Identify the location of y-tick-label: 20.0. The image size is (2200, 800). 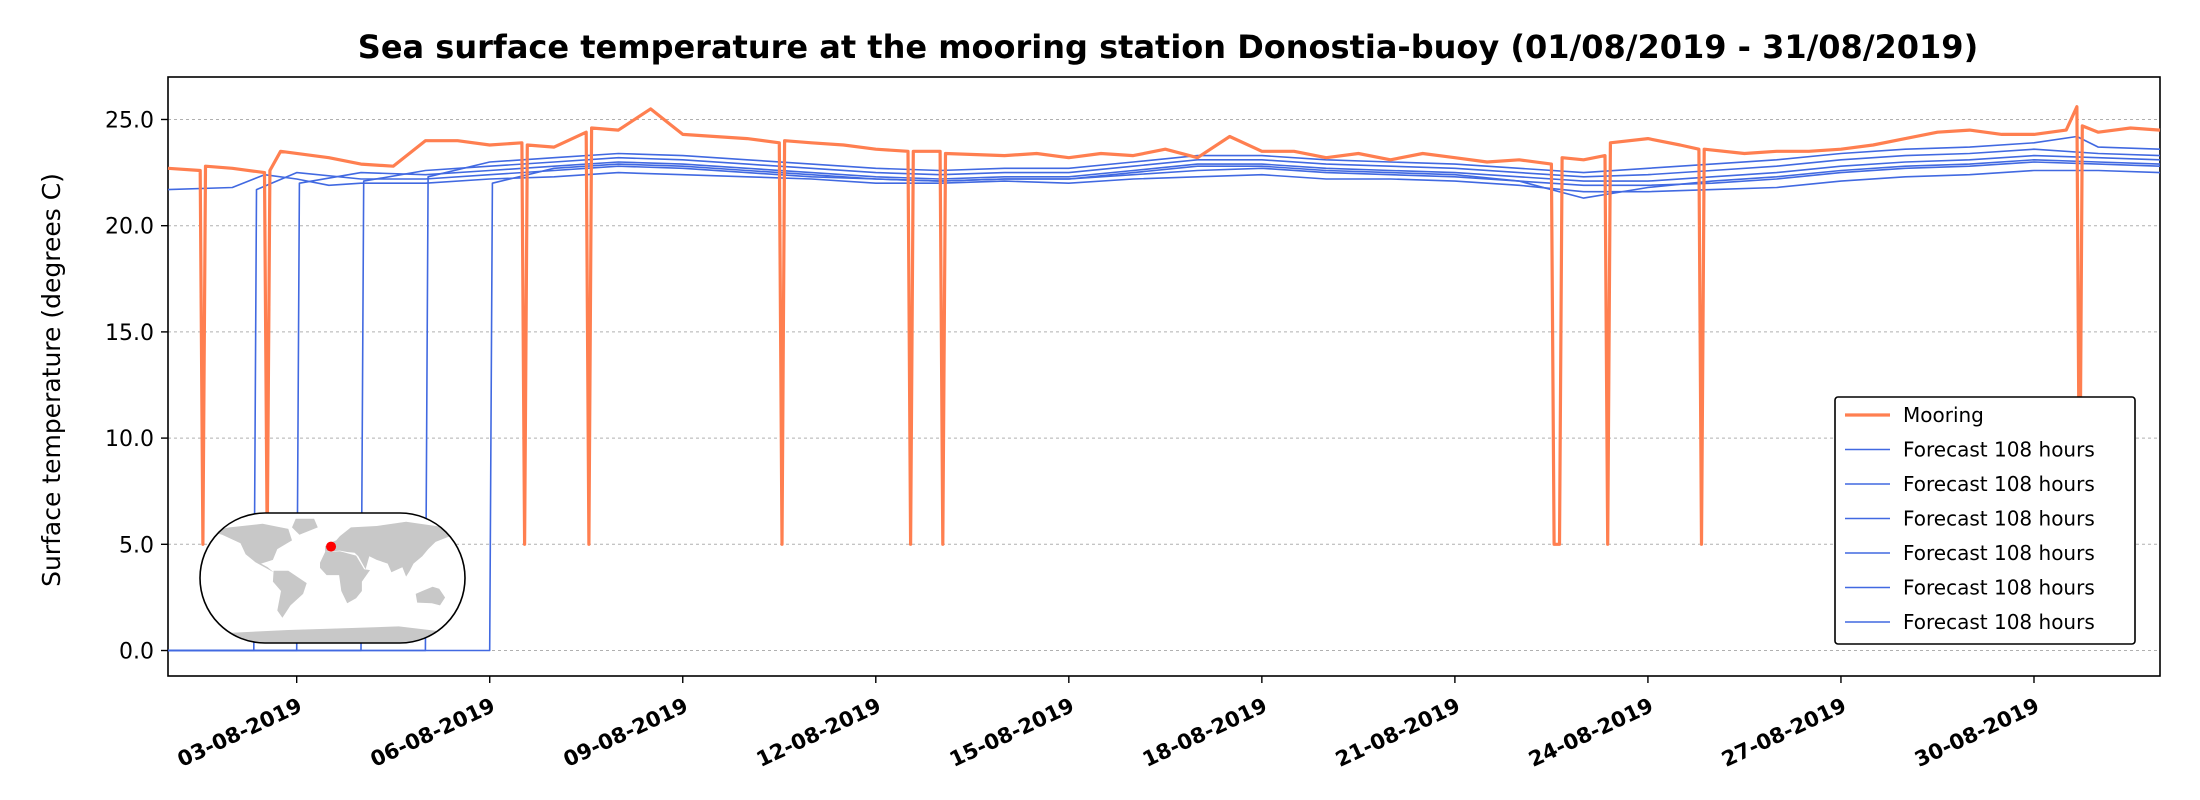
(129, 227).